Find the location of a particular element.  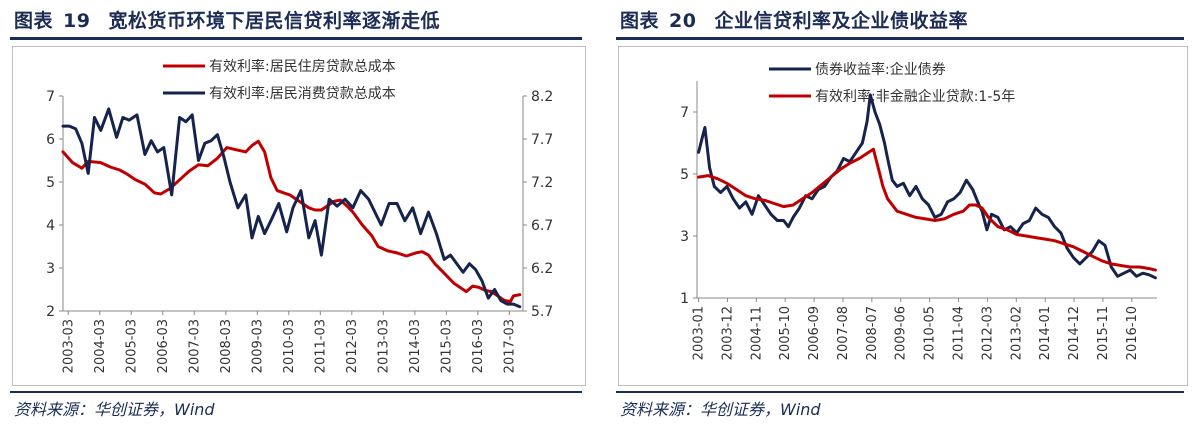

fig19-y-left-tick-label: 4 is located at coordinates (50, 226).